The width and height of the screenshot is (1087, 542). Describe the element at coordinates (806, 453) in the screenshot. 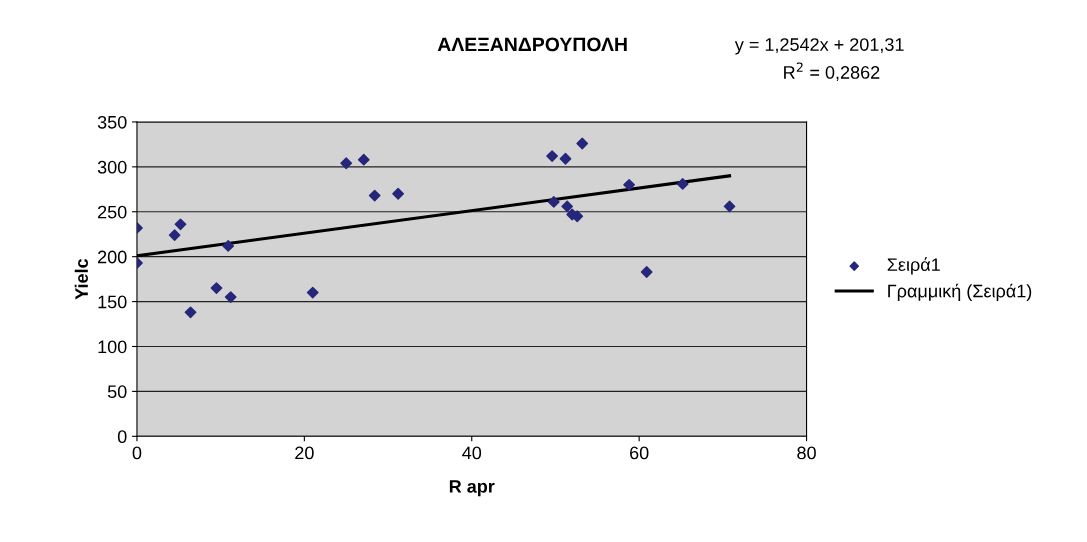

I see `x-tick-label: 80` at that location.